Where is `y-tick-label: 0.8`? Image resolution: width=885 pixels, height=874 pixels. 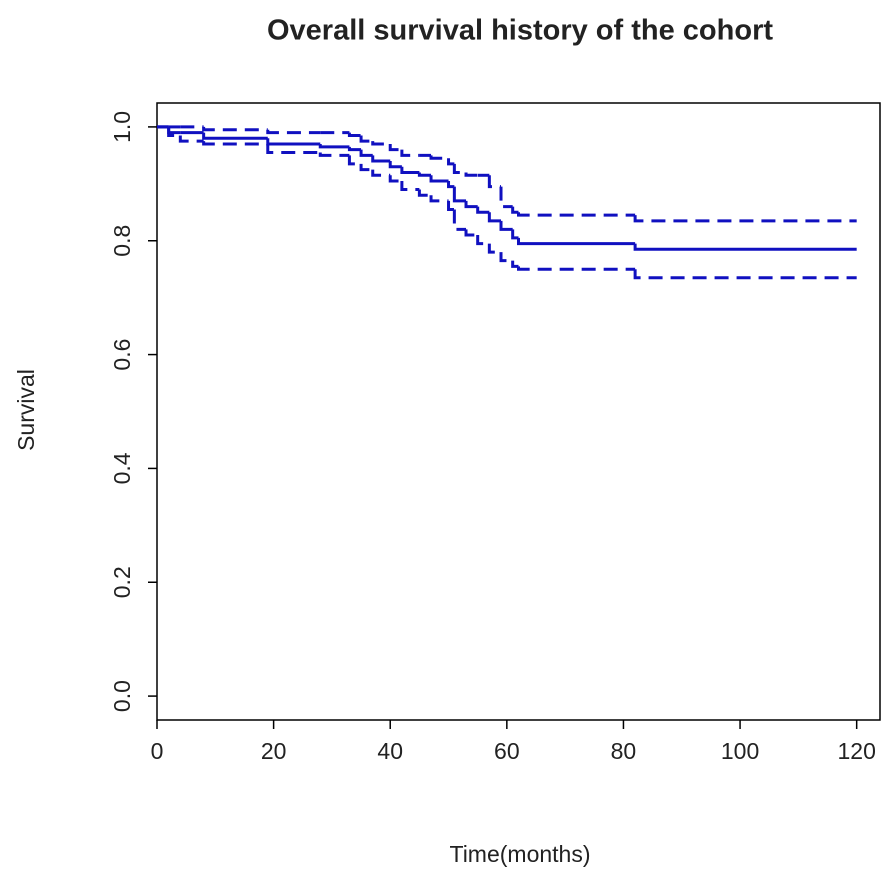
y-tick-label: 0.8 is located at coordinates (122, 241).